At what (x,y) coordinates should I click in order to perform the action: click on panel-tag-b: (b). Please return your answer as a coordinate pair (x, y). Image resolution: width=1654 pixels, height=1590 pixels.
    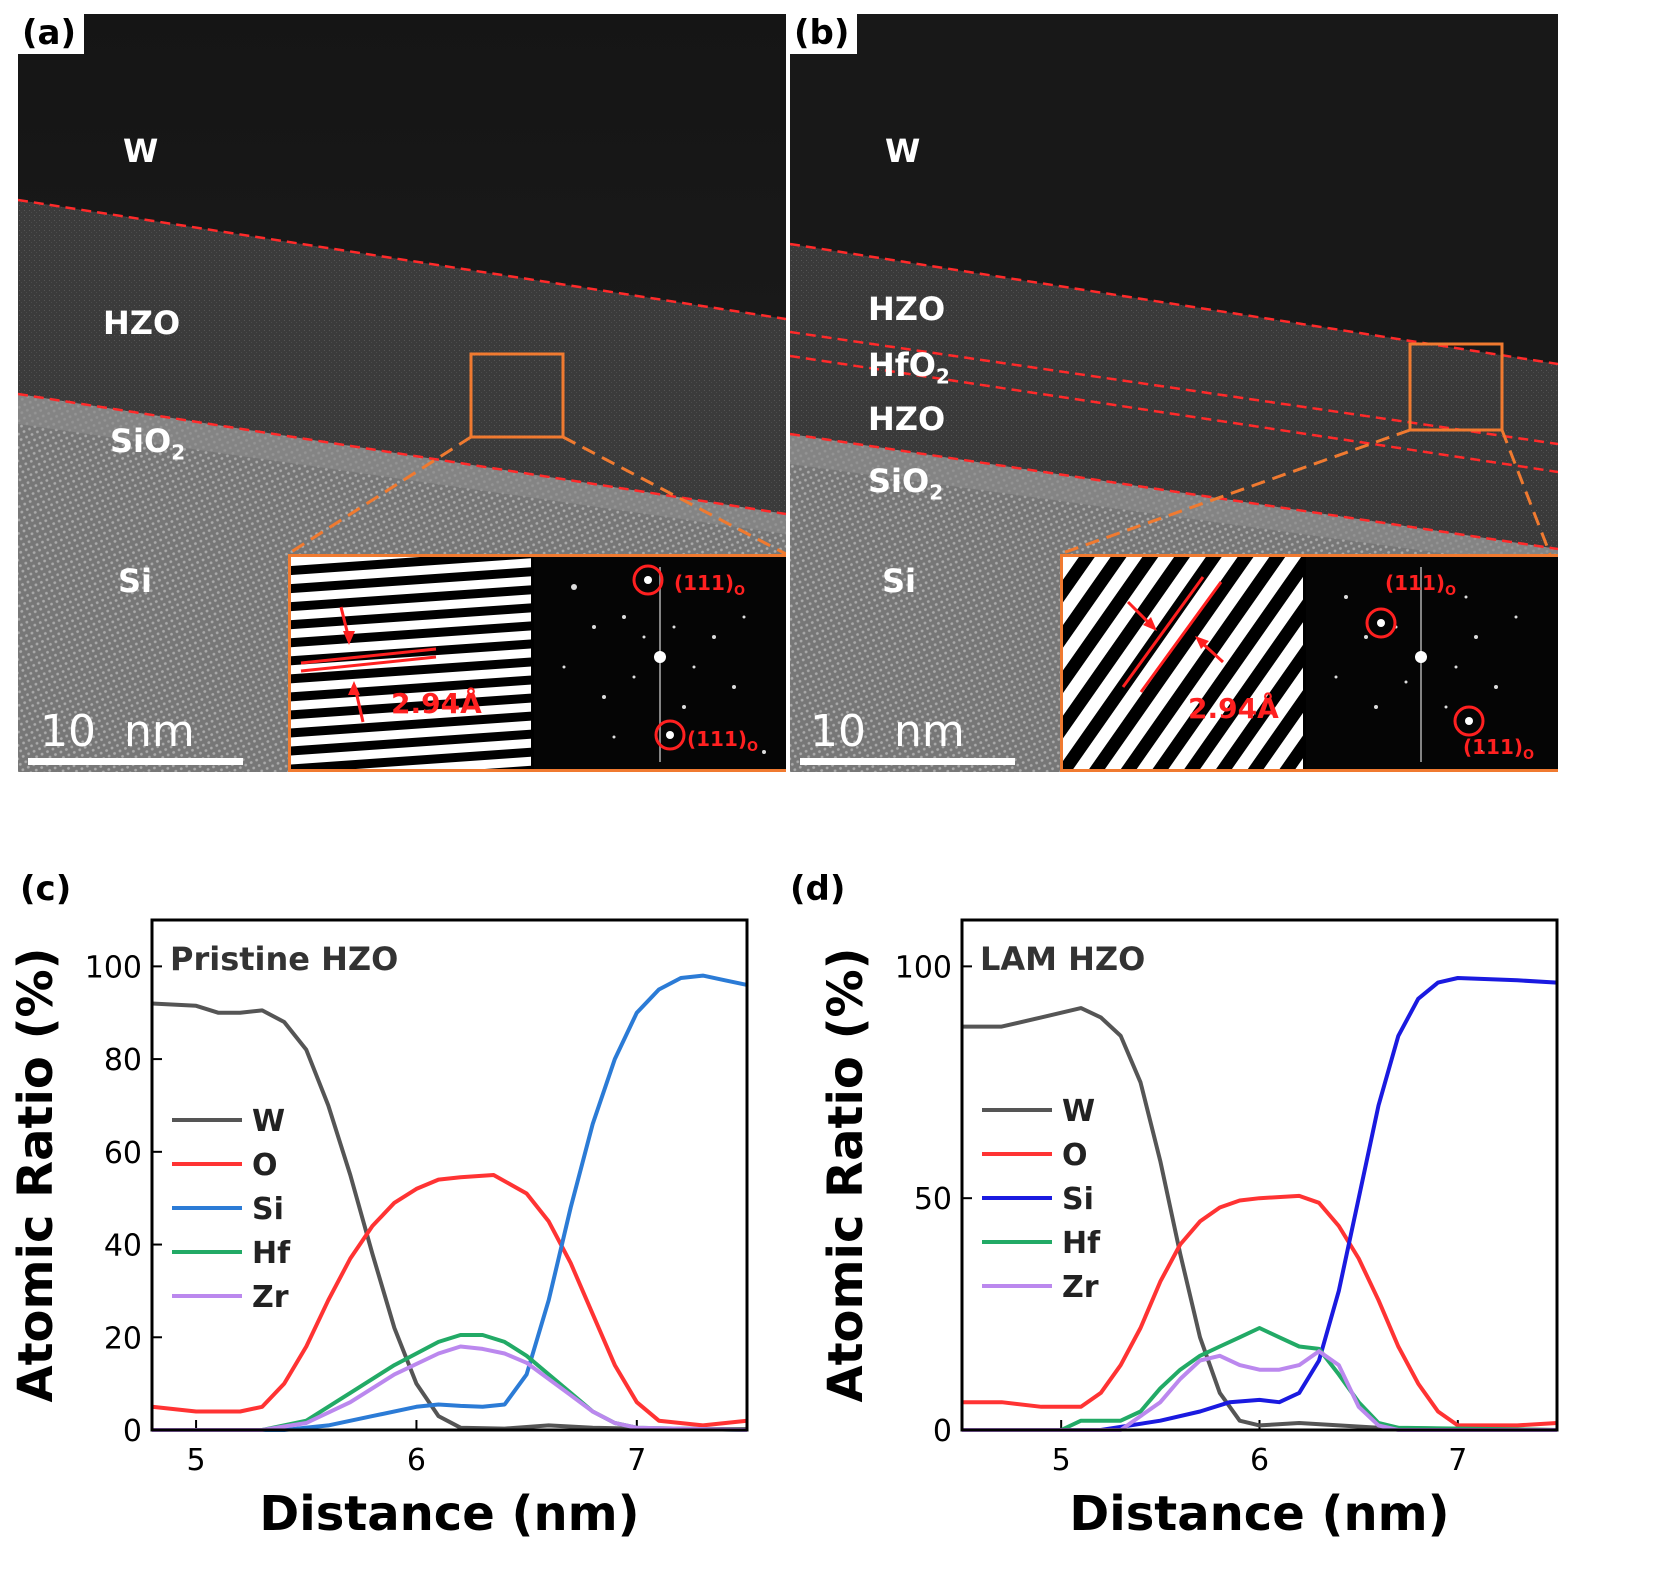
    Looking at the image, I should click on (824, 34).